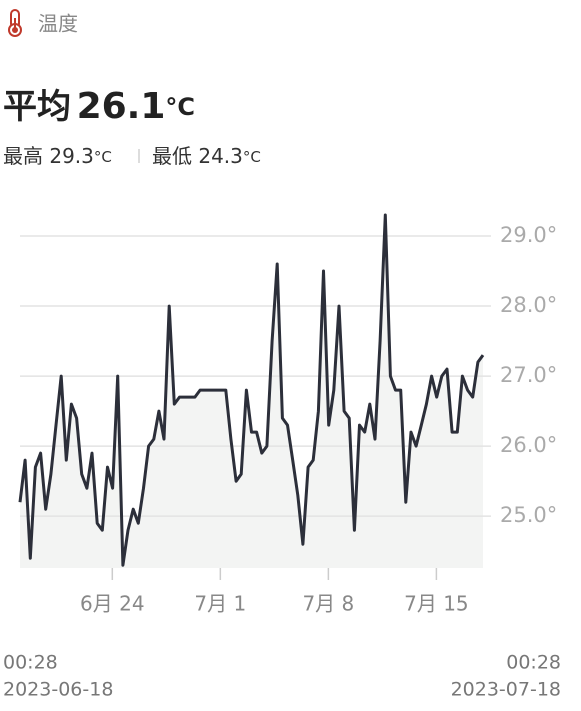  What do you see at coordinates (220, 604) in the screenshot?
I see `x-tick-label: 7月 1` at bounding box center [220, 604].